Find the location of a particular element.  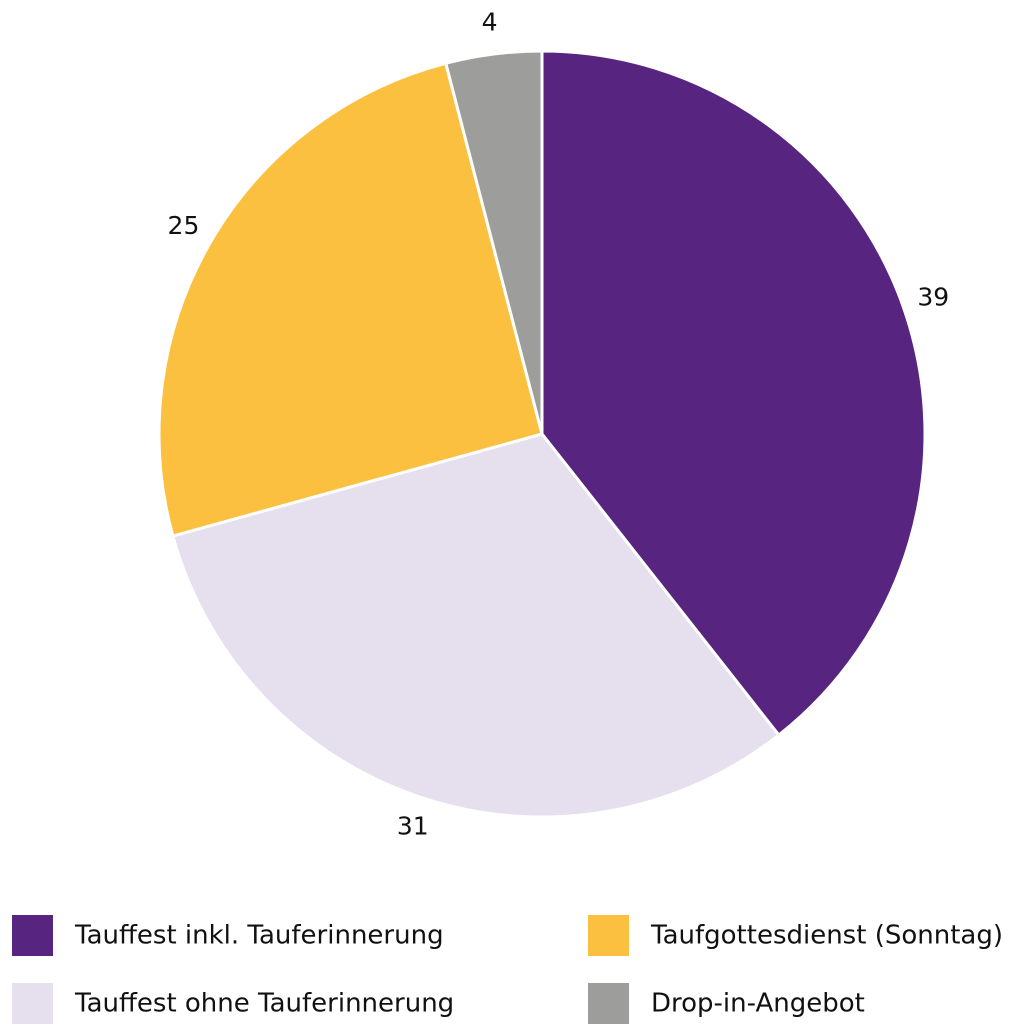

data-label: 31 is located at coordinates (413, 825).